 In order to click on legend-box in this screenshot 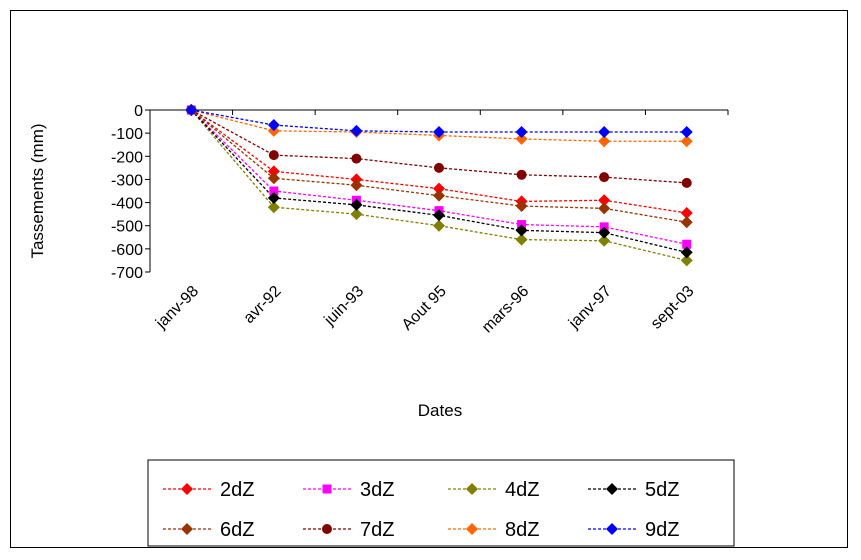, I will do `click(441, 503)`.